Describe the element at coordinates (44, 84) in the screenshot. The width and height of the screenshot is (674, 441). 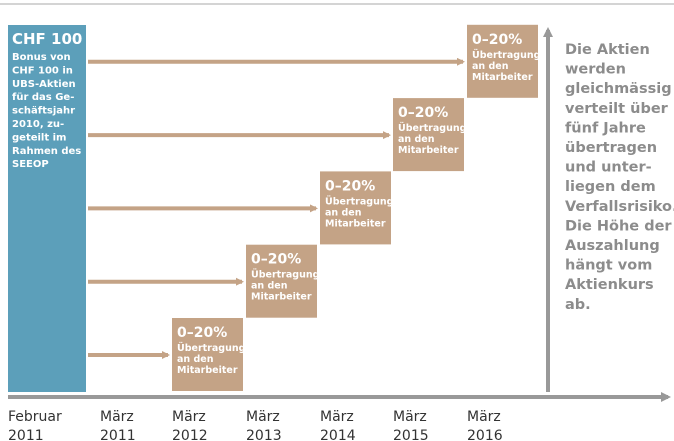
I see `bonus-text: UBS-Aktien` at that location.